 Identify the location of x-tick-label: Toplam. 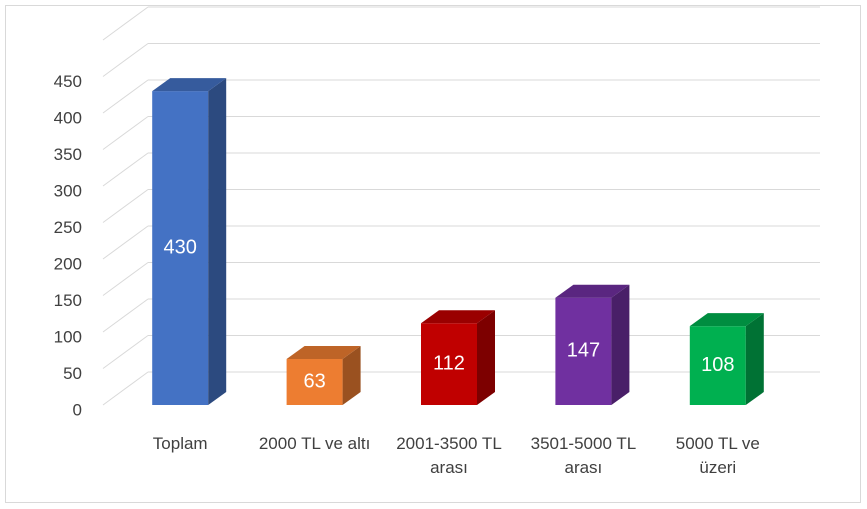
(180, 443).